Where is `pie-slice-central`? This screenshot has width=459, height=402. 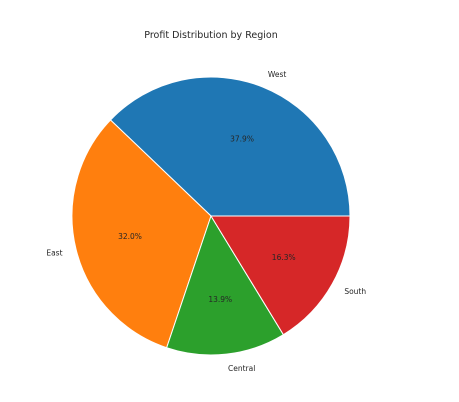
pie-slice-central is located at coordinates (225, 285).